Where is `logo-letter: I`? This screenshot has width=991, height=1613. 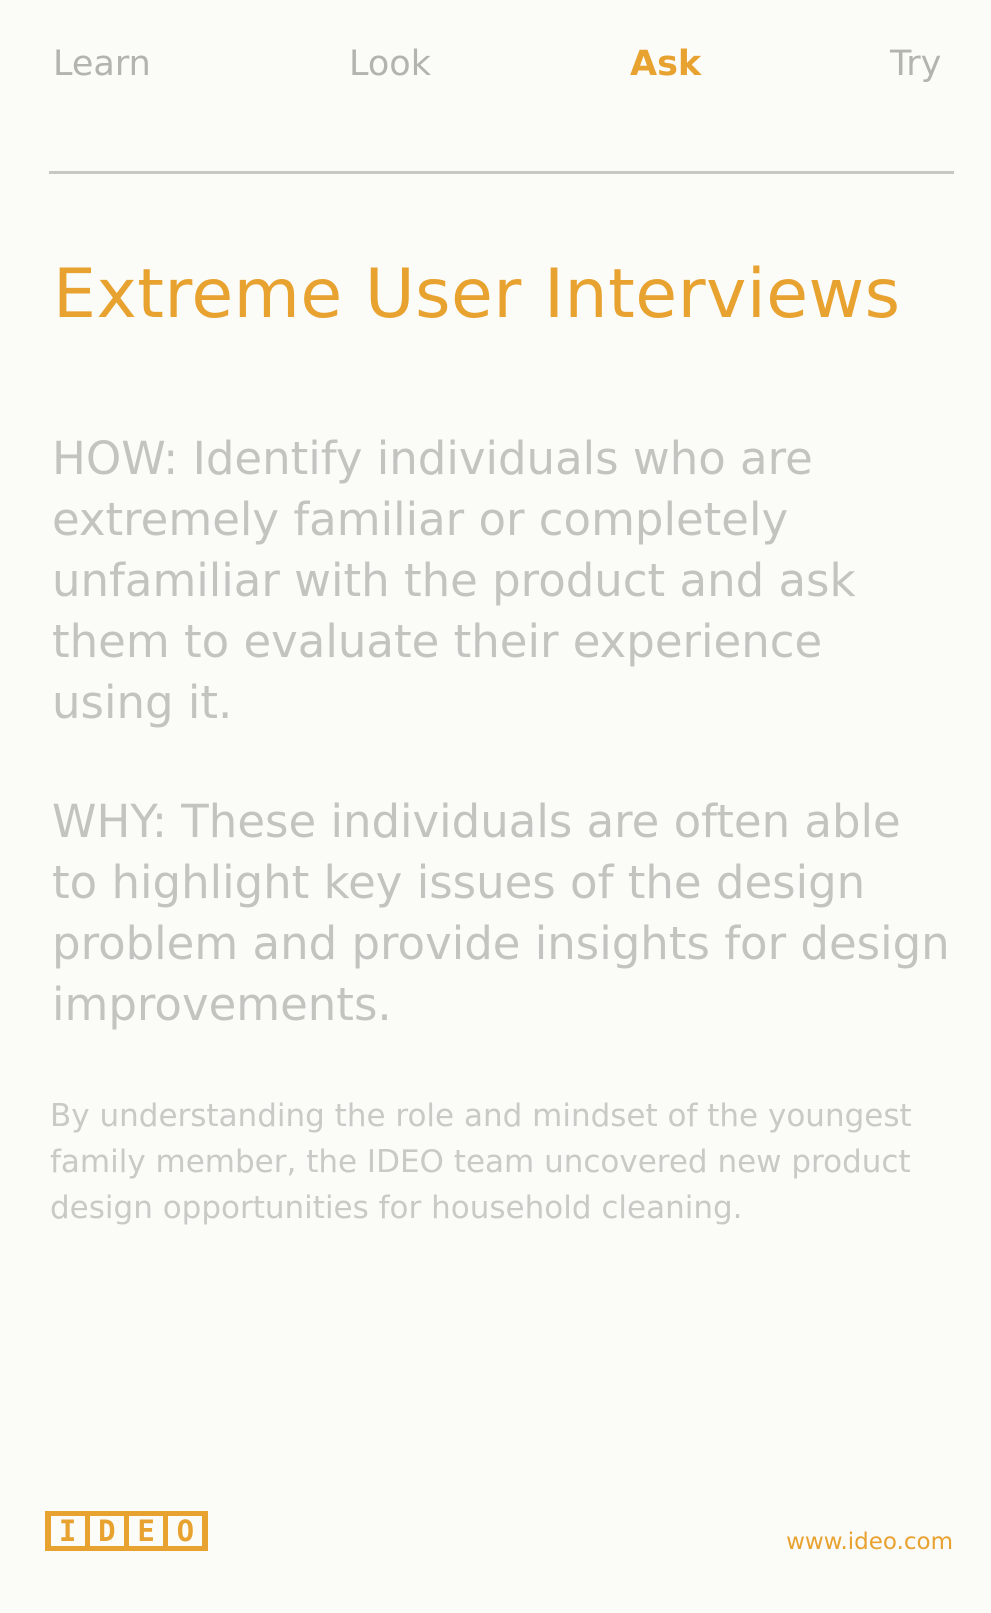 logo-letter: I is located at coordinates (67, 1531).